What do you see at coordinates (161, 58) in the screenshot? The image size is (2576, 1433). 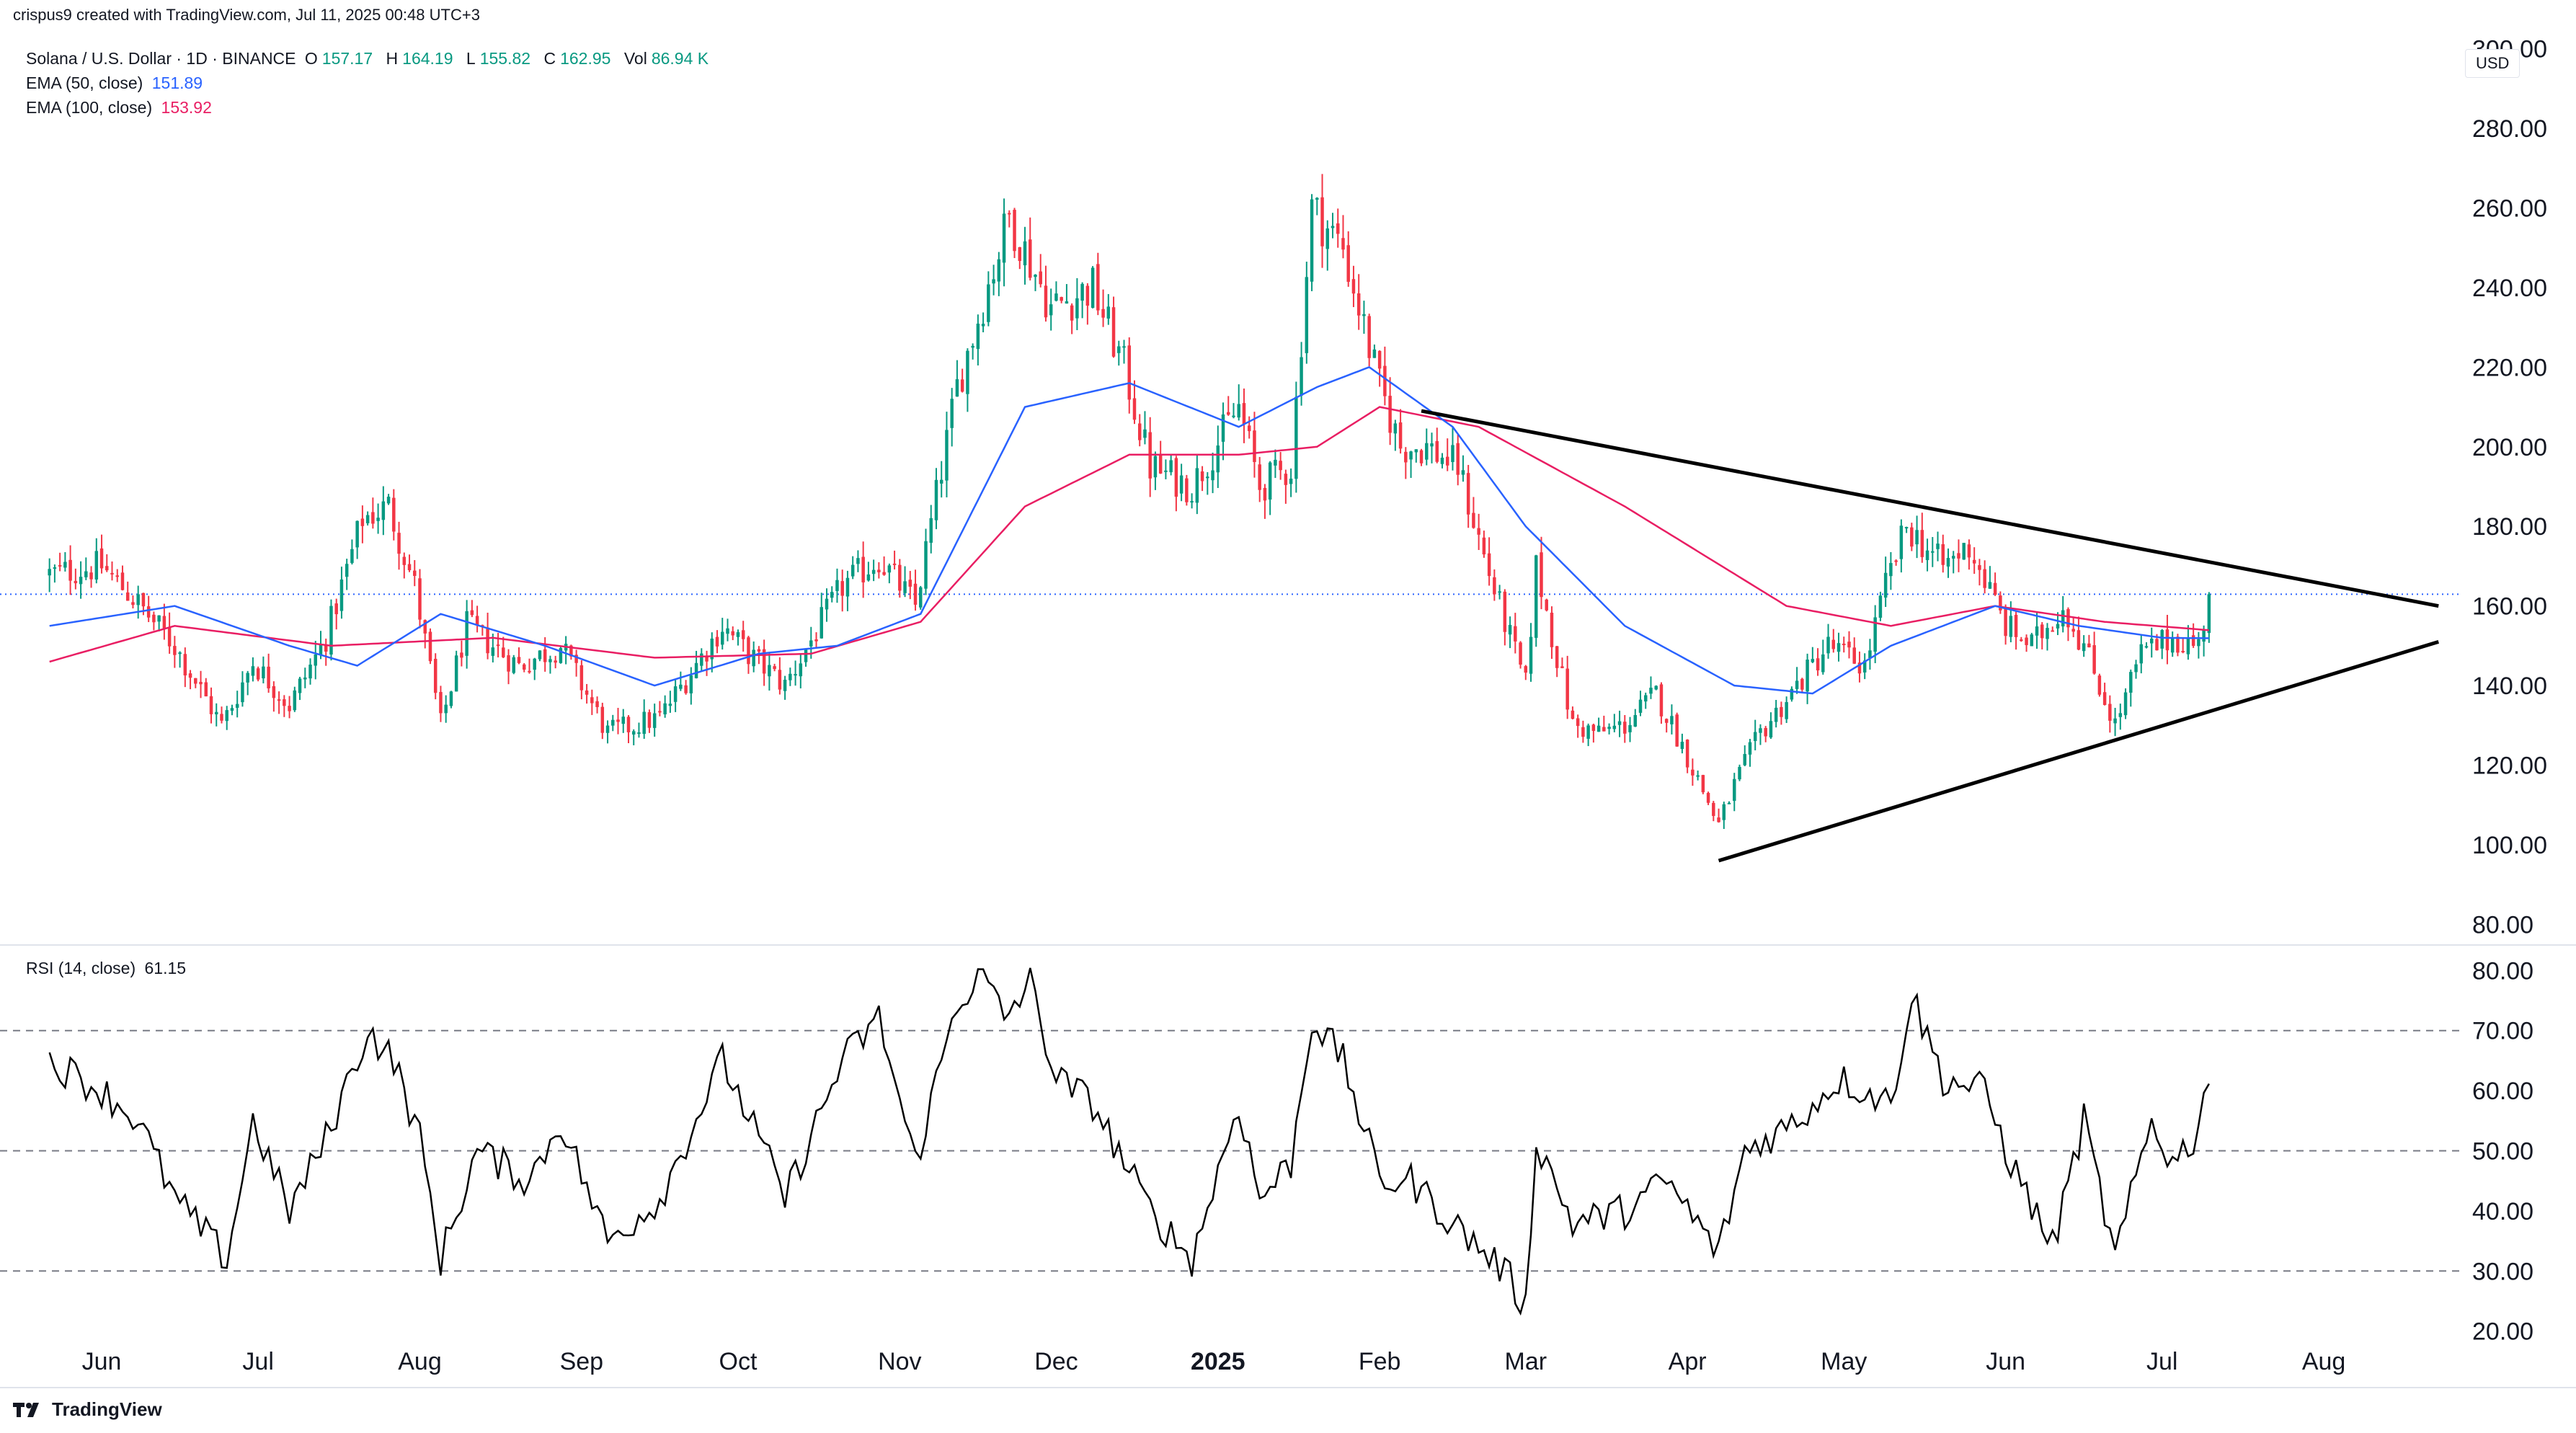 I see `symbol-title: Solana / U.S. Dollar · 1D · BINANCE` at bounding box center [161, 58].